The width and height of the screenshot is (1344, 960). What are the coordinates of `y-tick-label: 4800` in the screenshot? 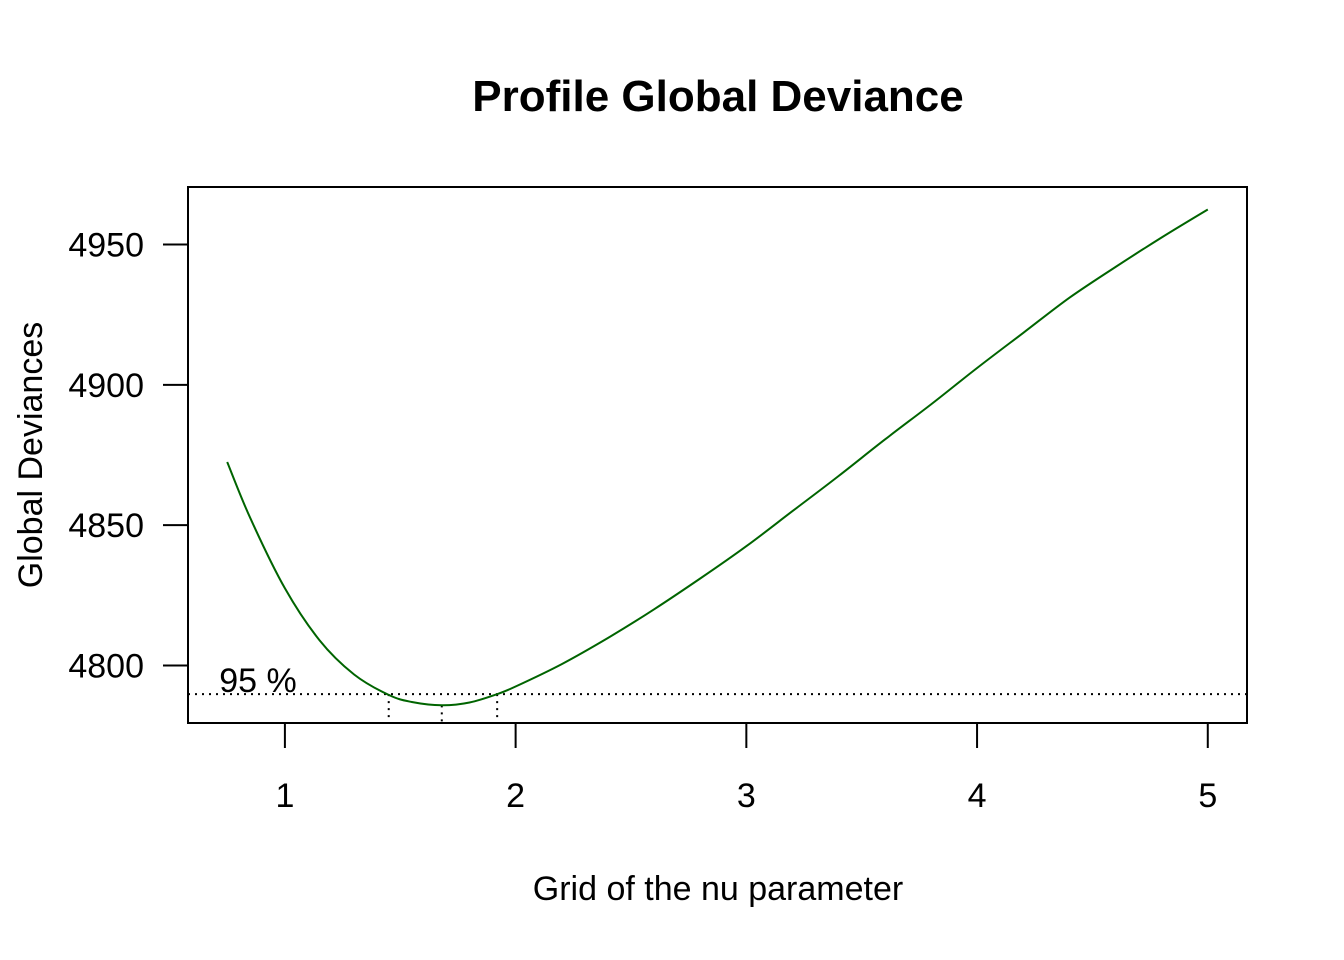 It's located at (106, 666).